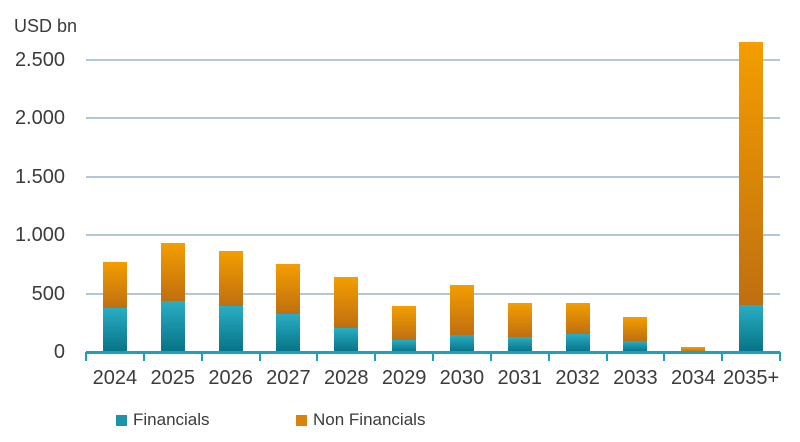  What do you see at coordinates (230, 328) in the screenshot?
I see `bar-segment-financials-2026` at bounding box center [230, 328].